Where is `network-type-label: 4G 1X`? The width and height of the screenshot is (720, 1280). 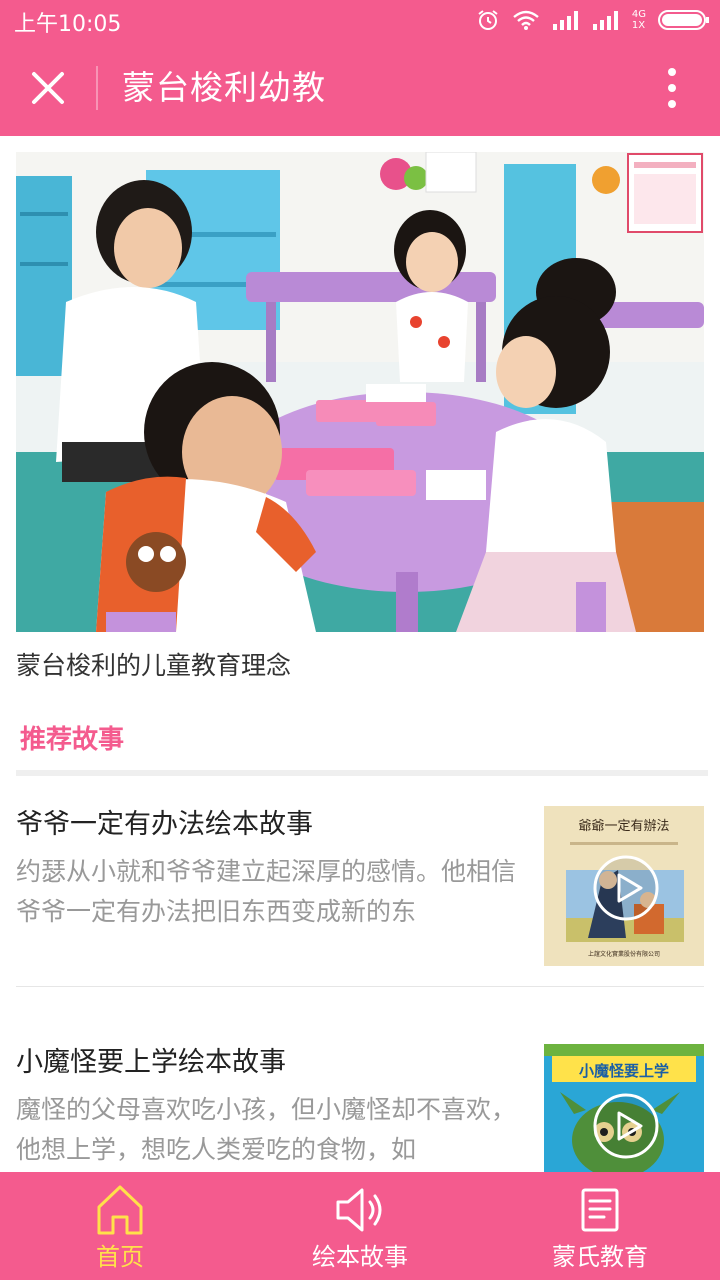 network-type-label: 4G 1X is located at coordinates (639, 20).